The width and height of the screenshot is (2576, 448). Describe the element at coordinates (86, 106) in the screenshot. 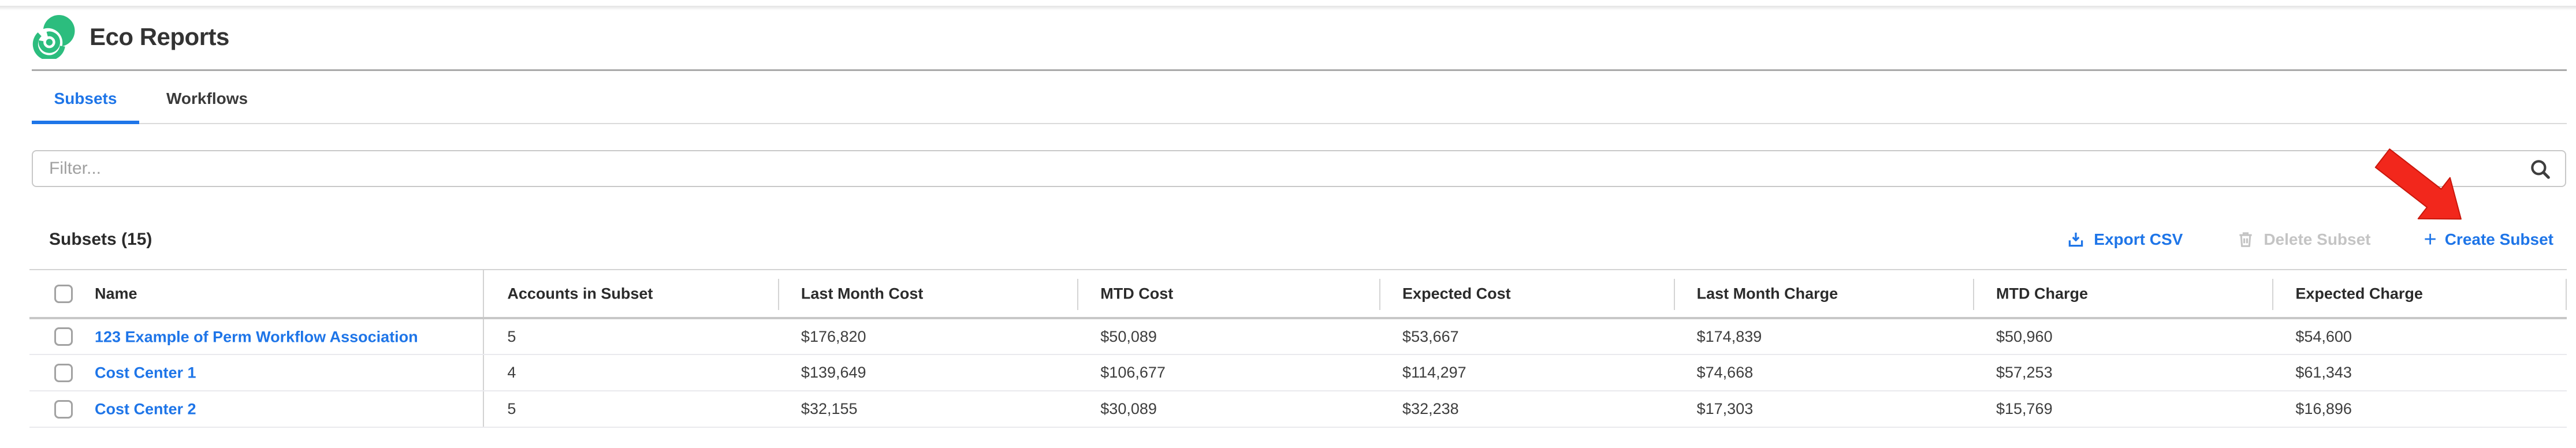

I see `tab-subsets: Subsets` at that location.